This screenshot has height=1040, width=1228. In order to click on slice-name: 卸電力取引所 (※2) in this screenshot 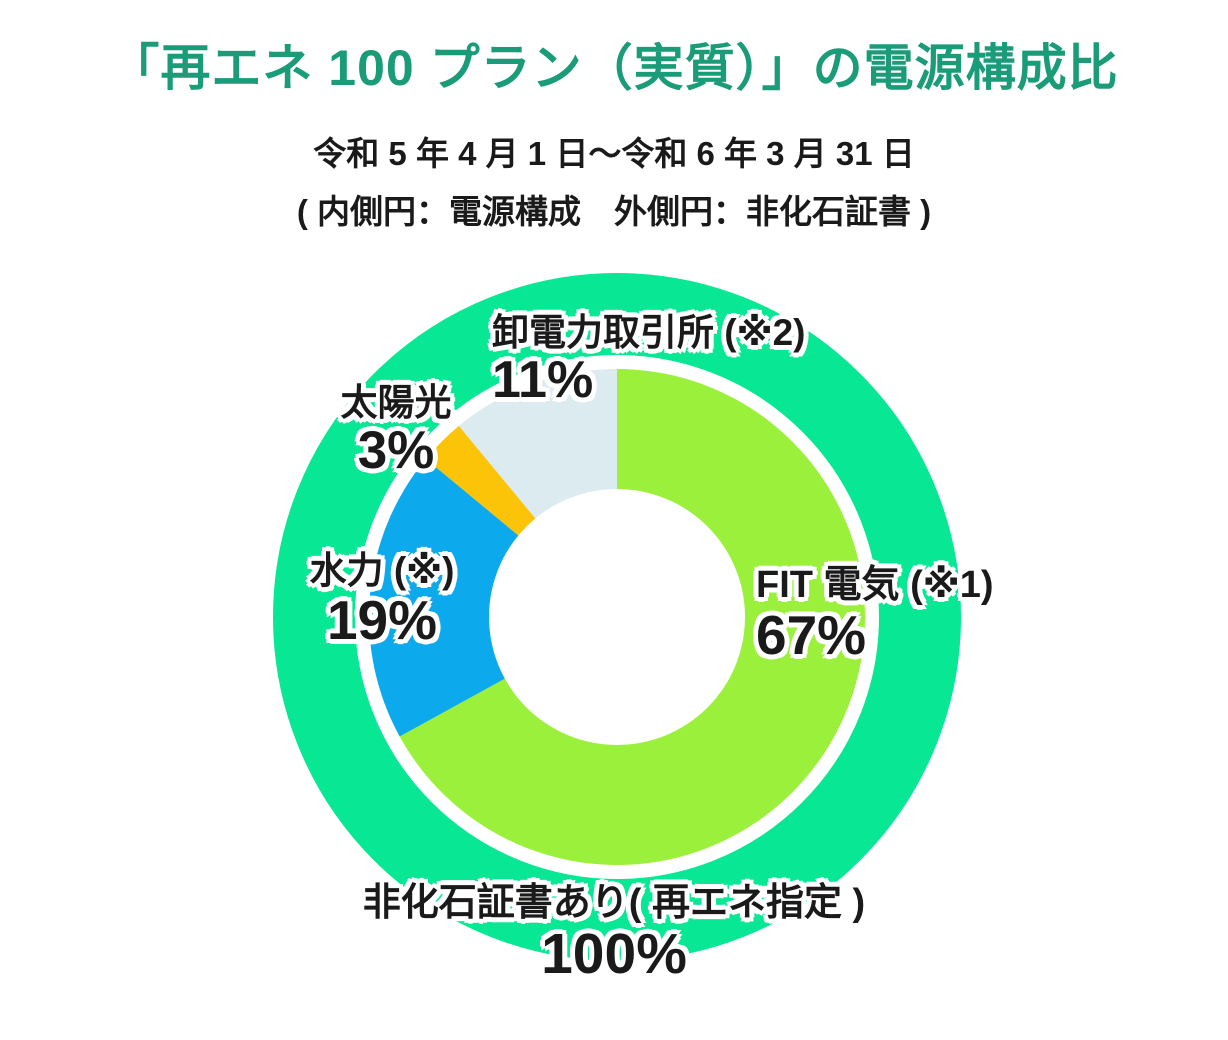, I will do `click(649, 332)`.